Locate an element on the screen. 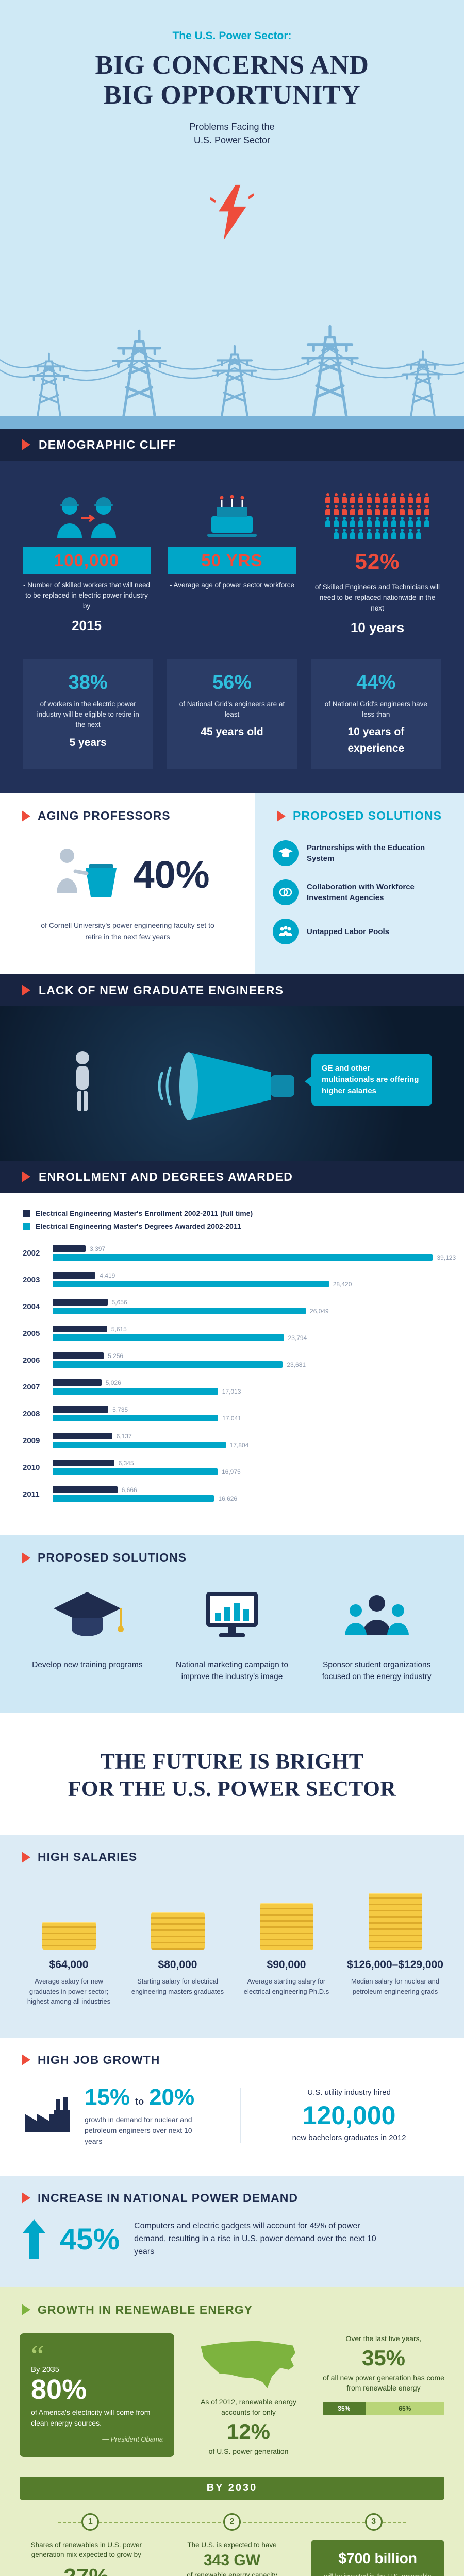  transmission-towers-illustration is located at coordinates (232, 357).